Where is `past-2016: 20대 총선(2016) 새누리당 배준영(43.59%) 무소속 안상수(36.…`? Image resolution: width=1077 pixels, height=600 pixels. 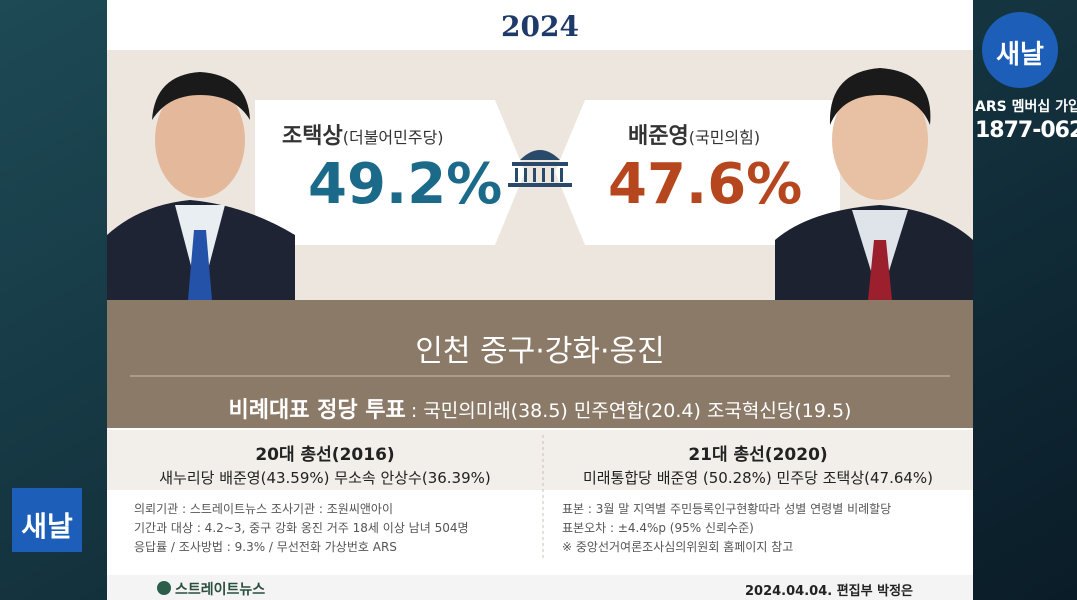
past-2016: 20대 총선(2016) 새누리당 배준영(43.59%) 무소속 안상수(36.… is located at coordinates (325, 464).